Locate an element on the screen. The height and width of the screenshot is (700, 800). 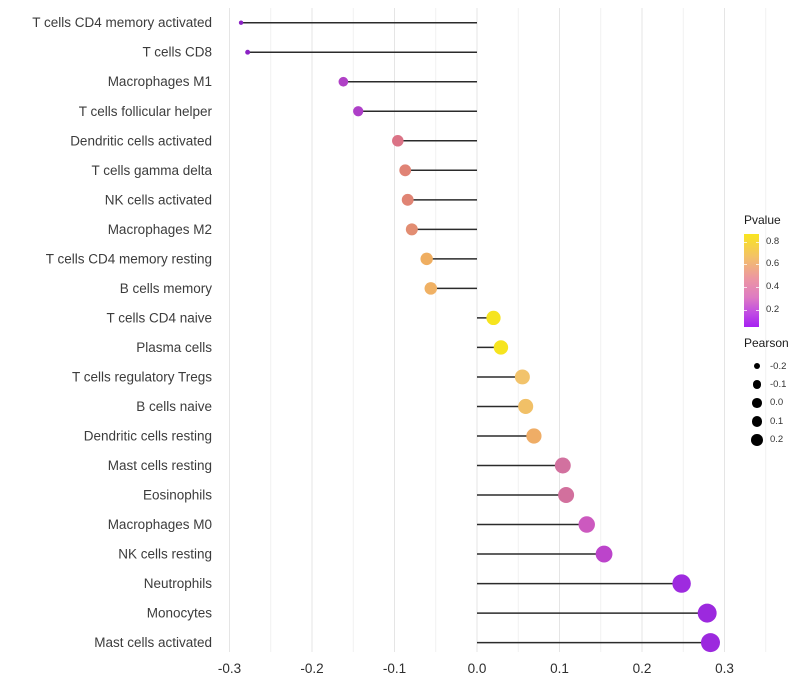
y-axis-label: Eosinophils is located at coordinates (177, 495).